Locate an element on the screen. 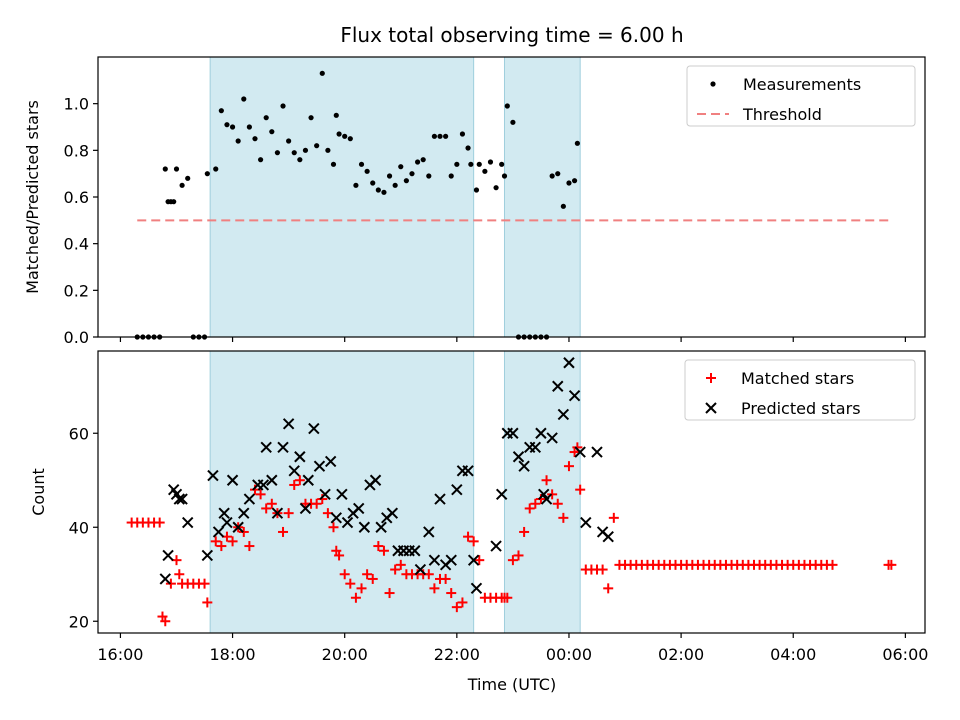 Image resolution: width=960 pixels, height=720 pixels. y-tick-label: 20 is located at coordinates (79, 621).